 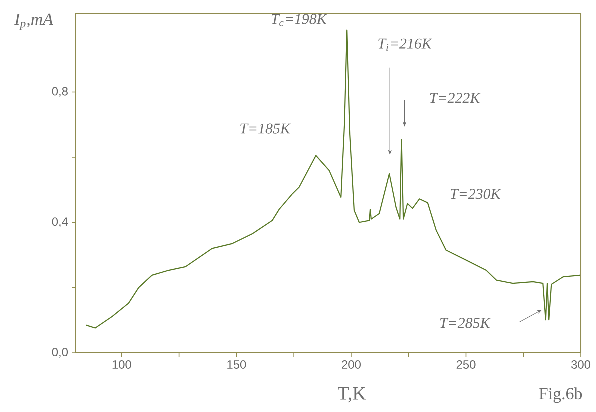 What do you see at coordinates (581, 364) in the screenshot?
I see `x-tick-label: 300` at bounding box center [581, 364].